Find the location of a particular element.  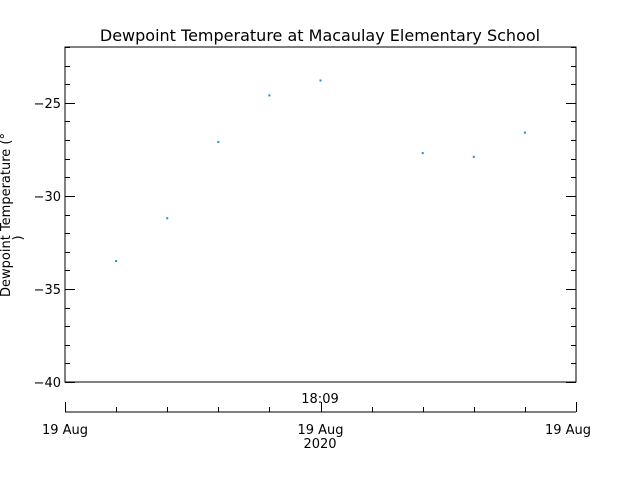

y-axis-label-line-2: ) is located at coordinates (18, 237).